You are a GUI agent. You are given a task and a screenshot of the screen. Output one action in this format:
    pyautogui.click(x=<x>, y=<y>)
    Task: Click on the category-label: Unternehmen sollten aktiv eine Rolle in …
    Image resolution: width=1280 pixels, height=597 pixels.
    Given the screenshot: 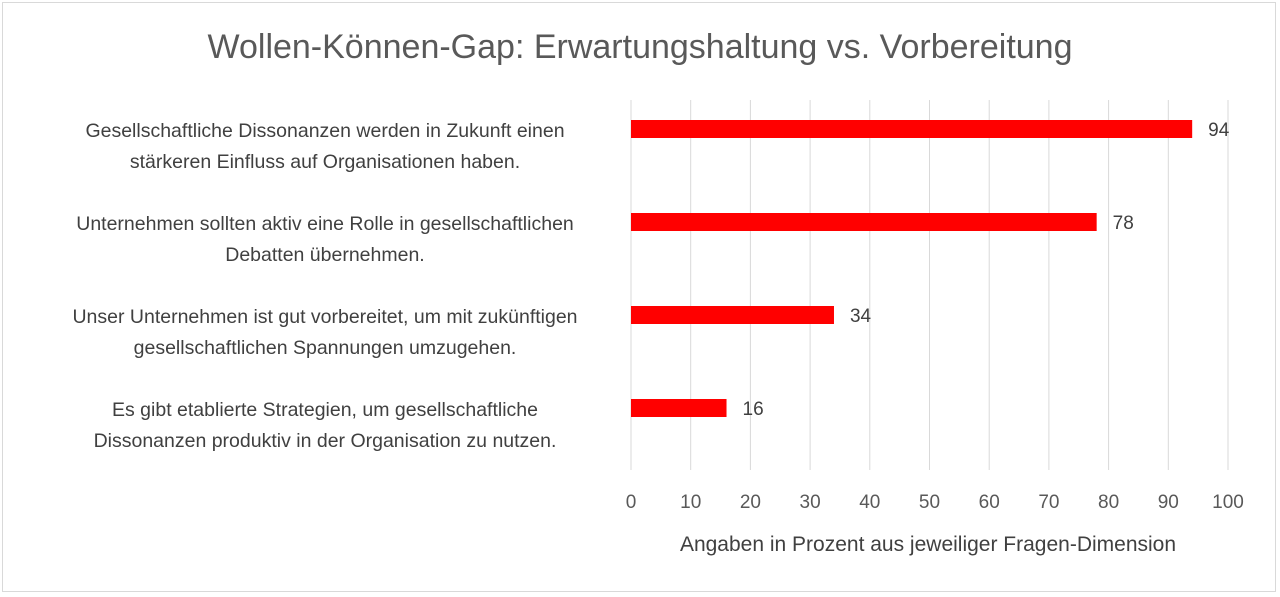 What is the action you would take?
    pyautogui.click(x=325, y=224)
    